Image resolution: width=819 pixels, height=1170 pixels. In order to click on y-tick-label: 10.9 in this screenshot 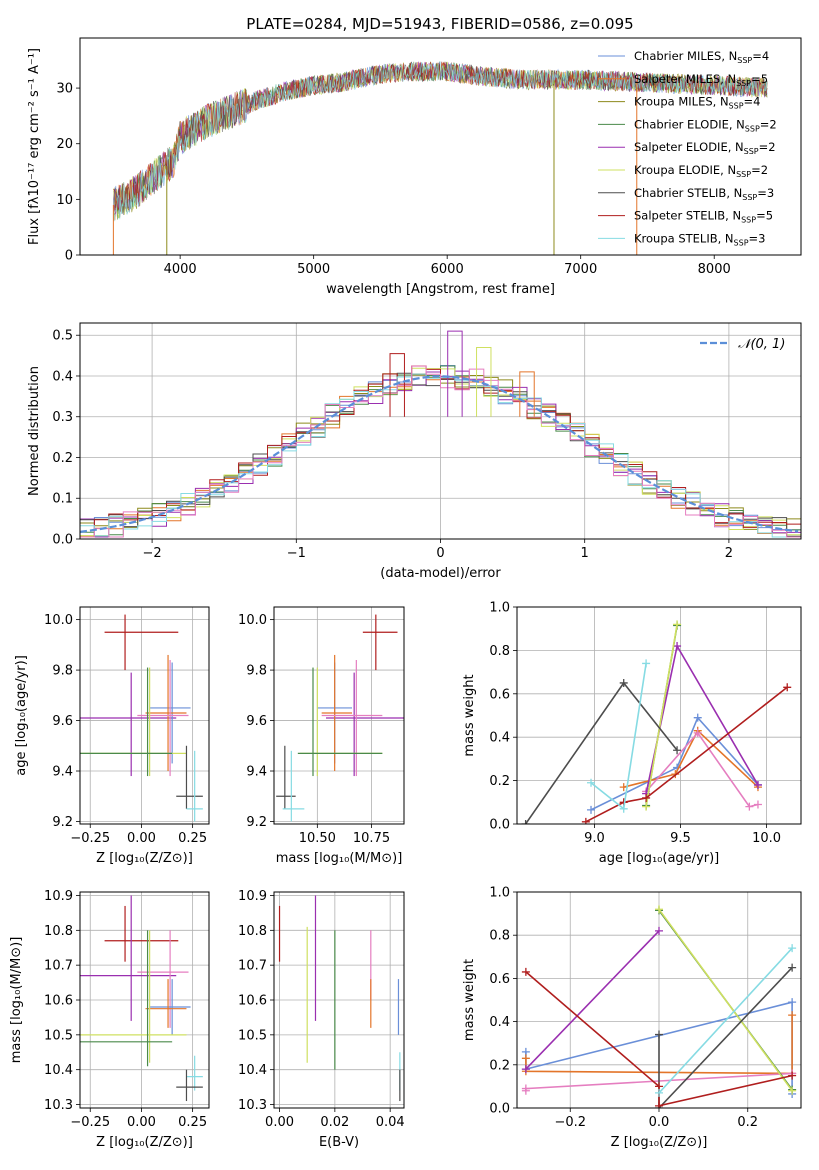, I will do `click(58, 896)`.